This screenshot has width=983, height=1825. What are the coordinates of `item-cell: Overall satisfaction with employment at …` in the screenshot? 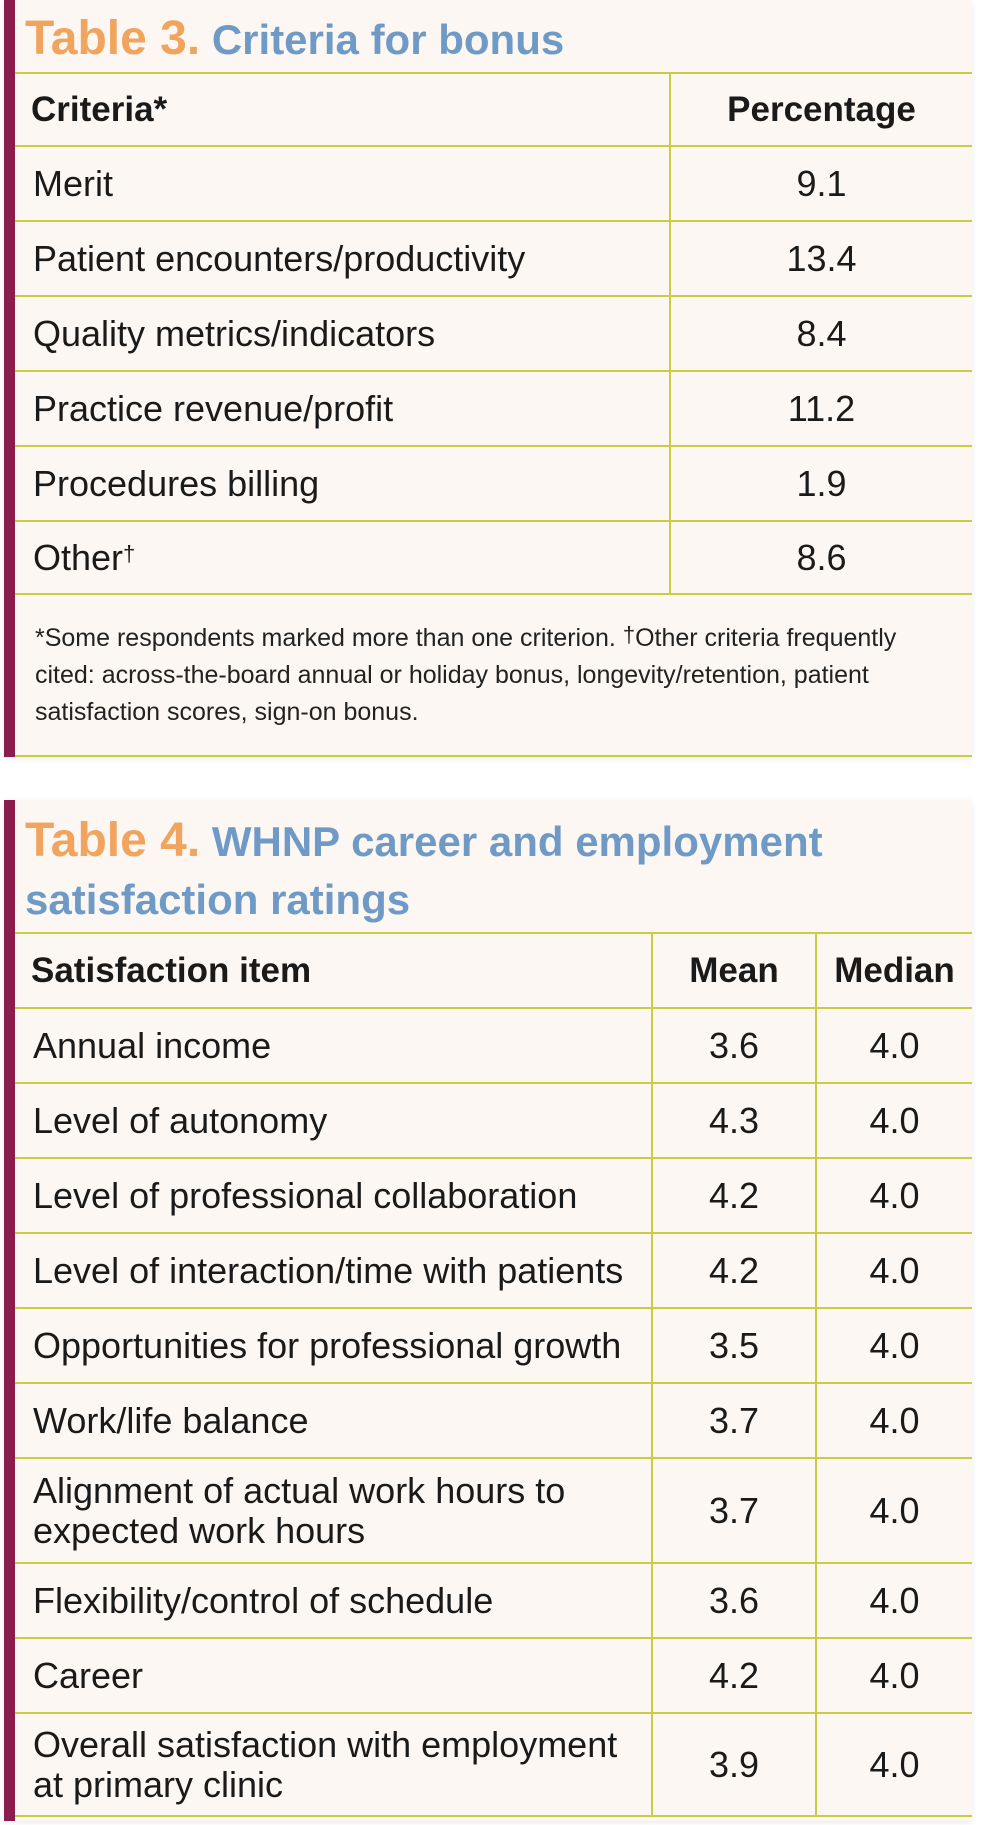 It's located at (325, 1764).